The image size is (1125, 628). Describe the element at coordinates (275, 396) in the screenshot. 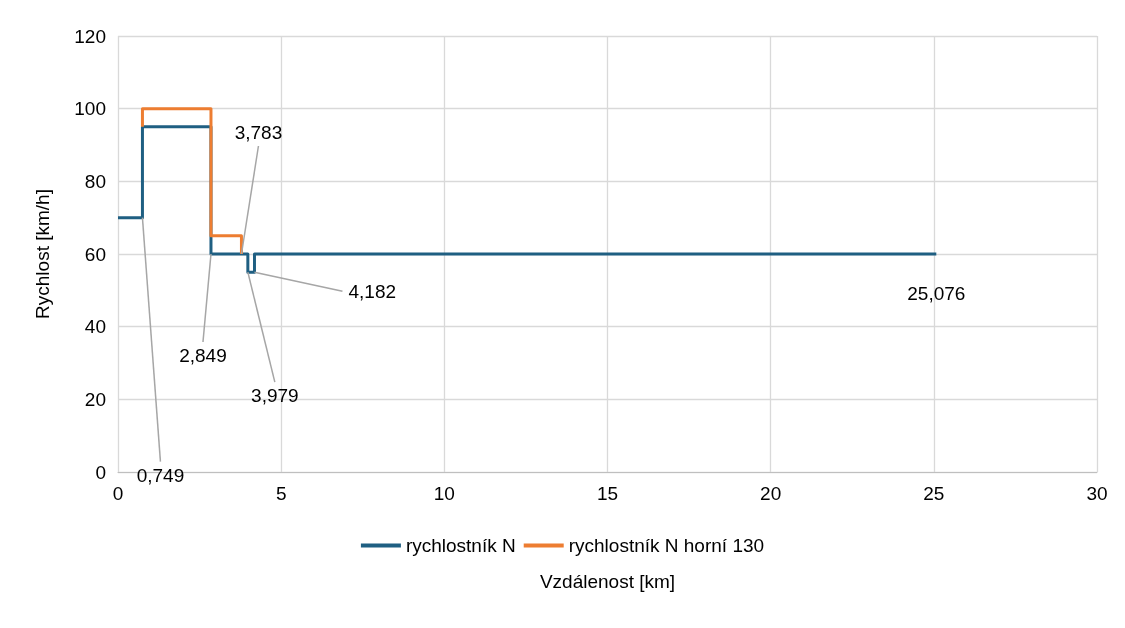

I see `annotation: 3,979` at that location.